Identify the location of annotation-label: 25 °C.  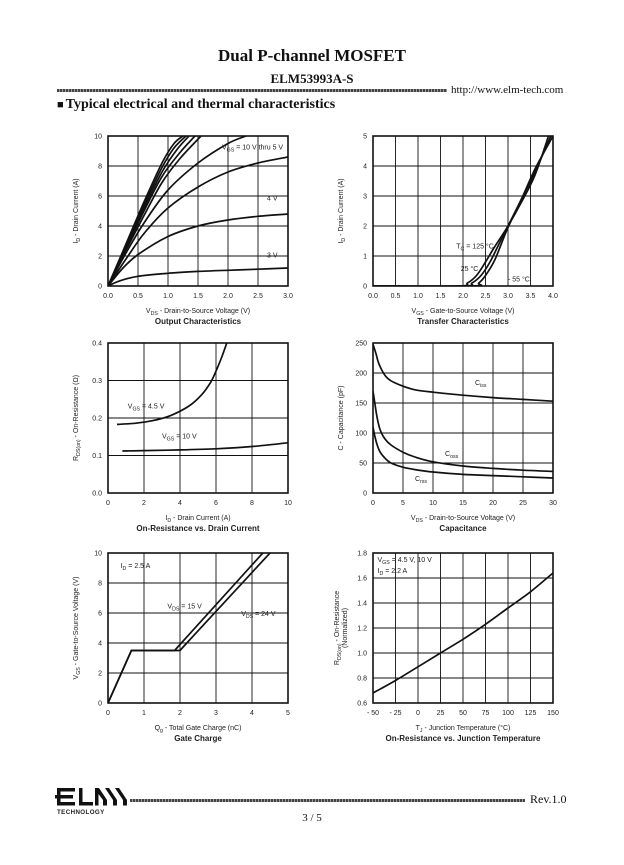
(470, 269).